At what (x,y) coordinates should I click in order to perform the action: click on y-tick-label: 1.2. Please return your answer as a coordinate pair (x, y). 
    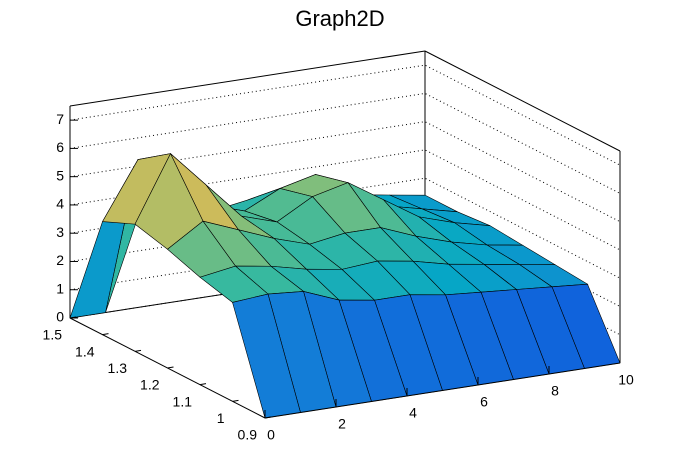
    Looking at the image, I should click on (150, 385).